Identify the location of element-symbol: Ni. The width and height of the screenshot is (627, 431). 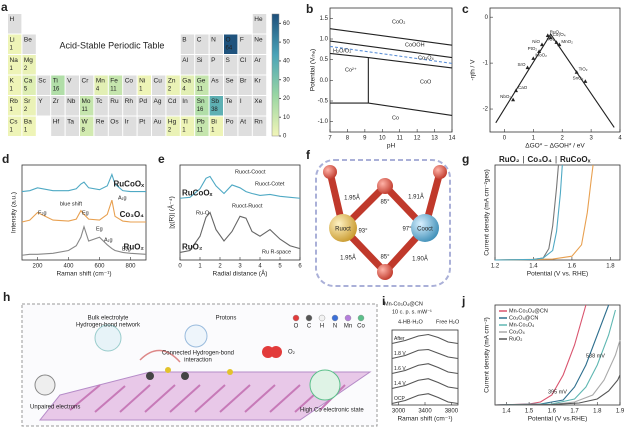
(142, 81).